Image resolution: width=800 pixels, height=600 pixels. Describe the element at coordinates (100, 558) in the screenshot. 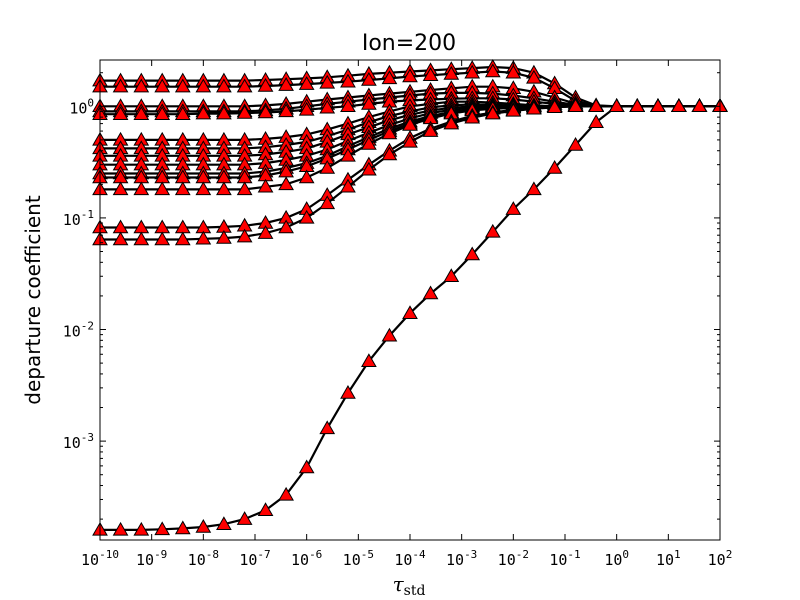

I see `x-tick-label: 10⁻¹⁰` at that location.